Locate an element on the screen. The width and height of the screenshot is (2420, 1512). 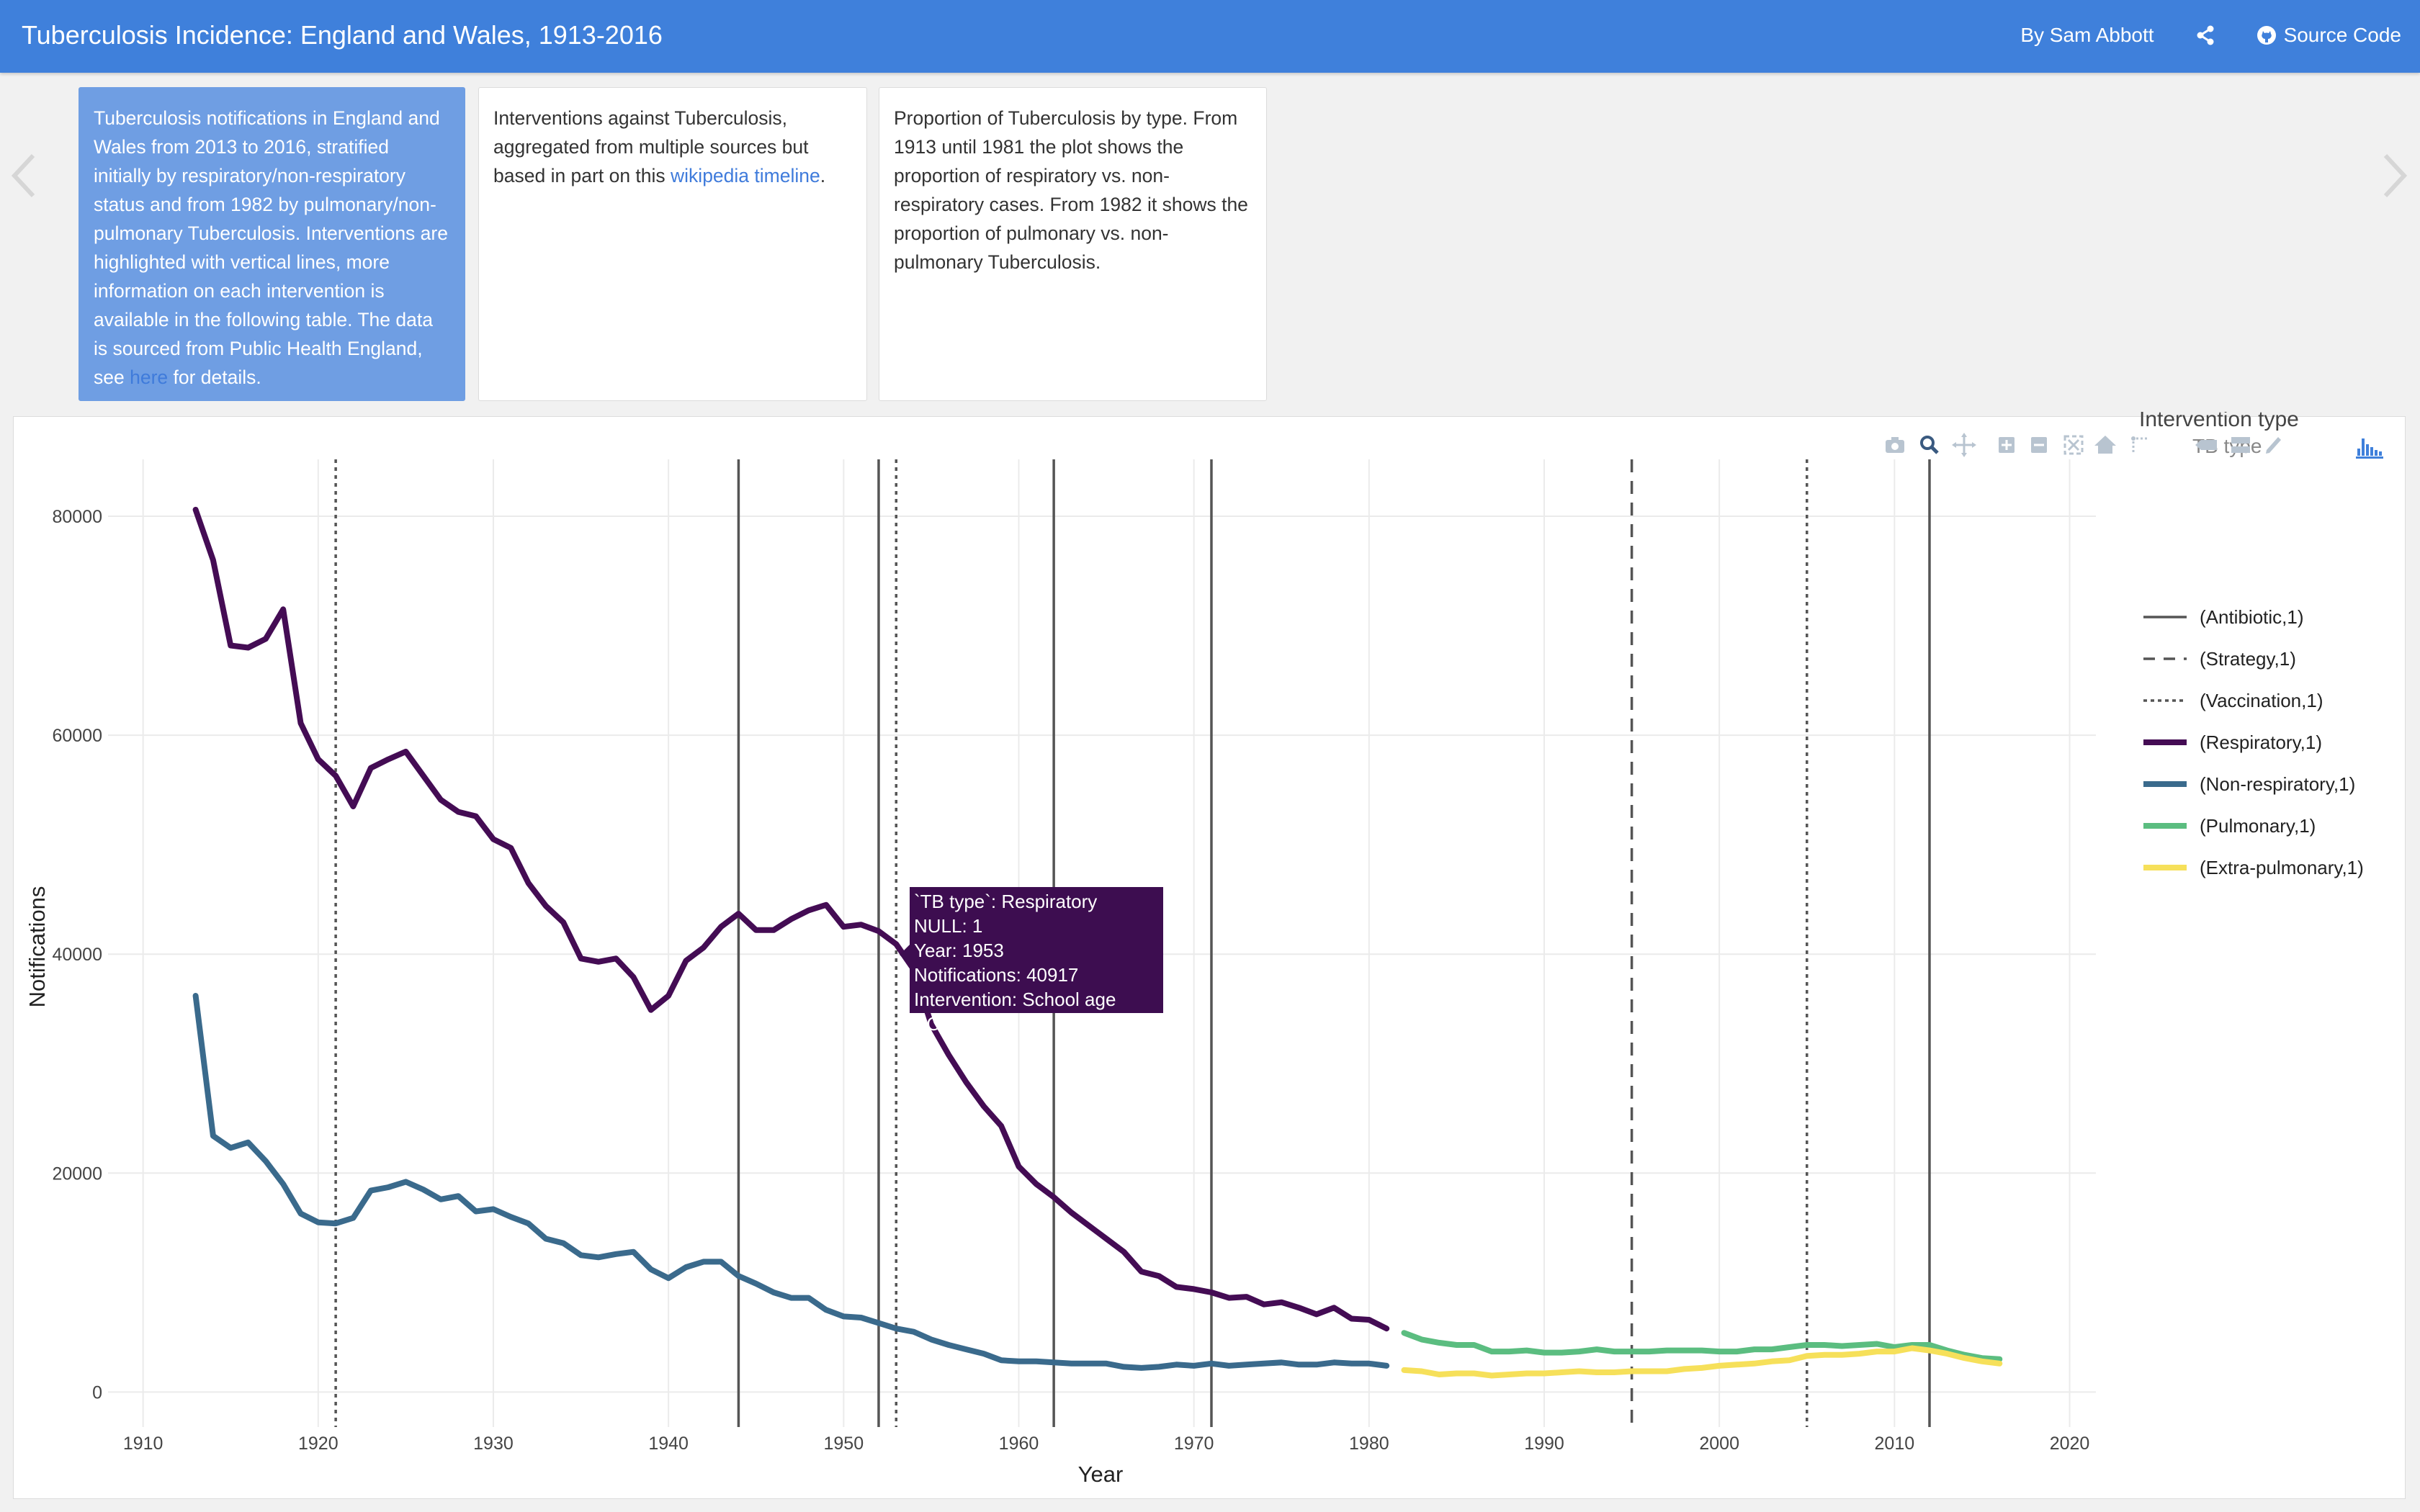
here-link: here is located at coordinates (149, 377).